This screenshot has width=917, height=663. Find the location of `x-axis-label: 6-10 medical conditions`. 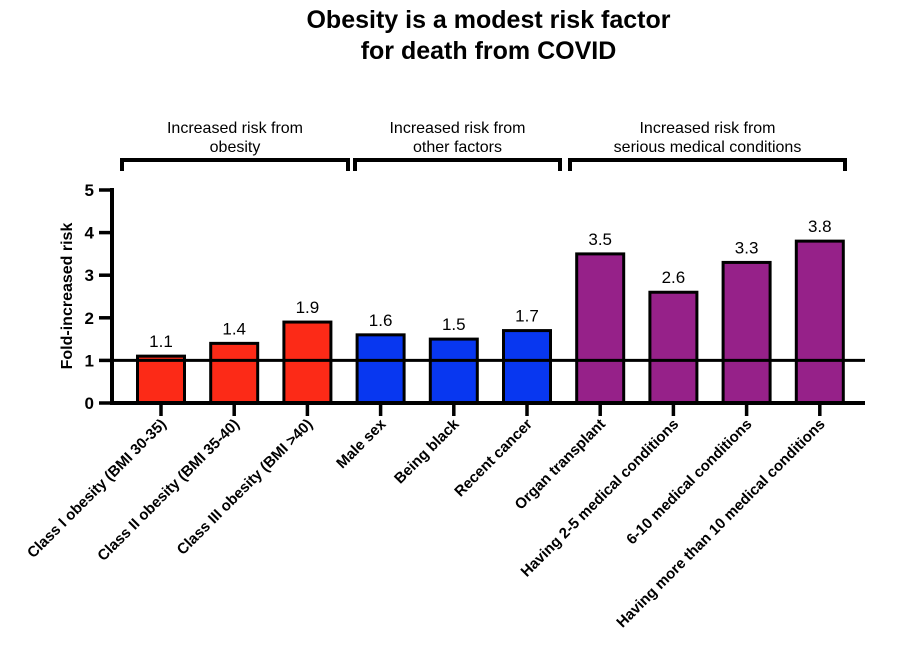

x-axis-label: 6-10 medical conditions is located at coordinates (689, 482).